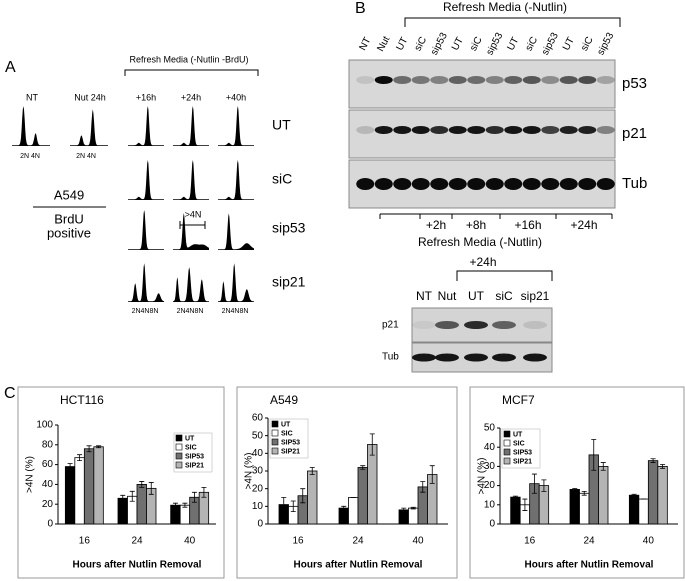  I want to click on lane-label: sip53, so click(494, 44).